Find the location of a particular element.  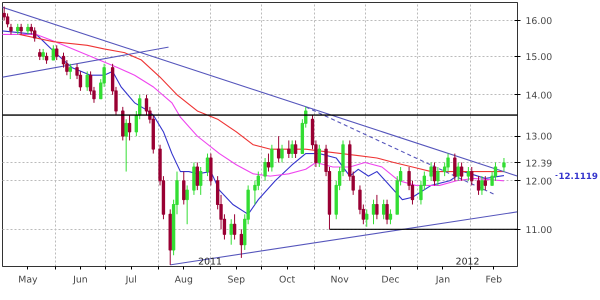

y-tick-label: 12.39 is located at coordinates (539, 164).